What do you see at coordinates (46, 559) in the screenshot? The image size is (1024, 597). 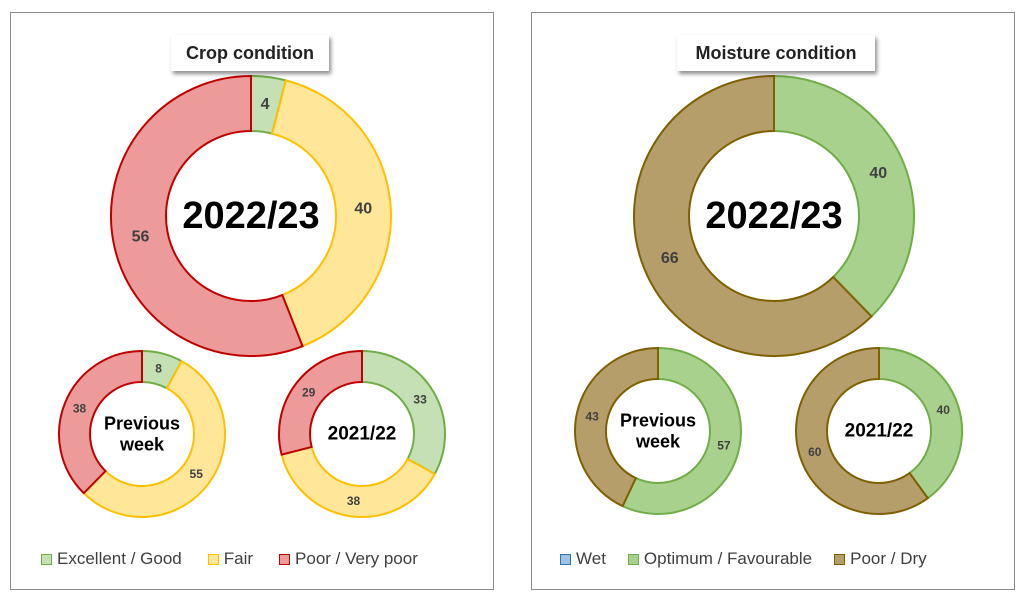 I see `legend-swatch-good` at bounding box center [46, 559].